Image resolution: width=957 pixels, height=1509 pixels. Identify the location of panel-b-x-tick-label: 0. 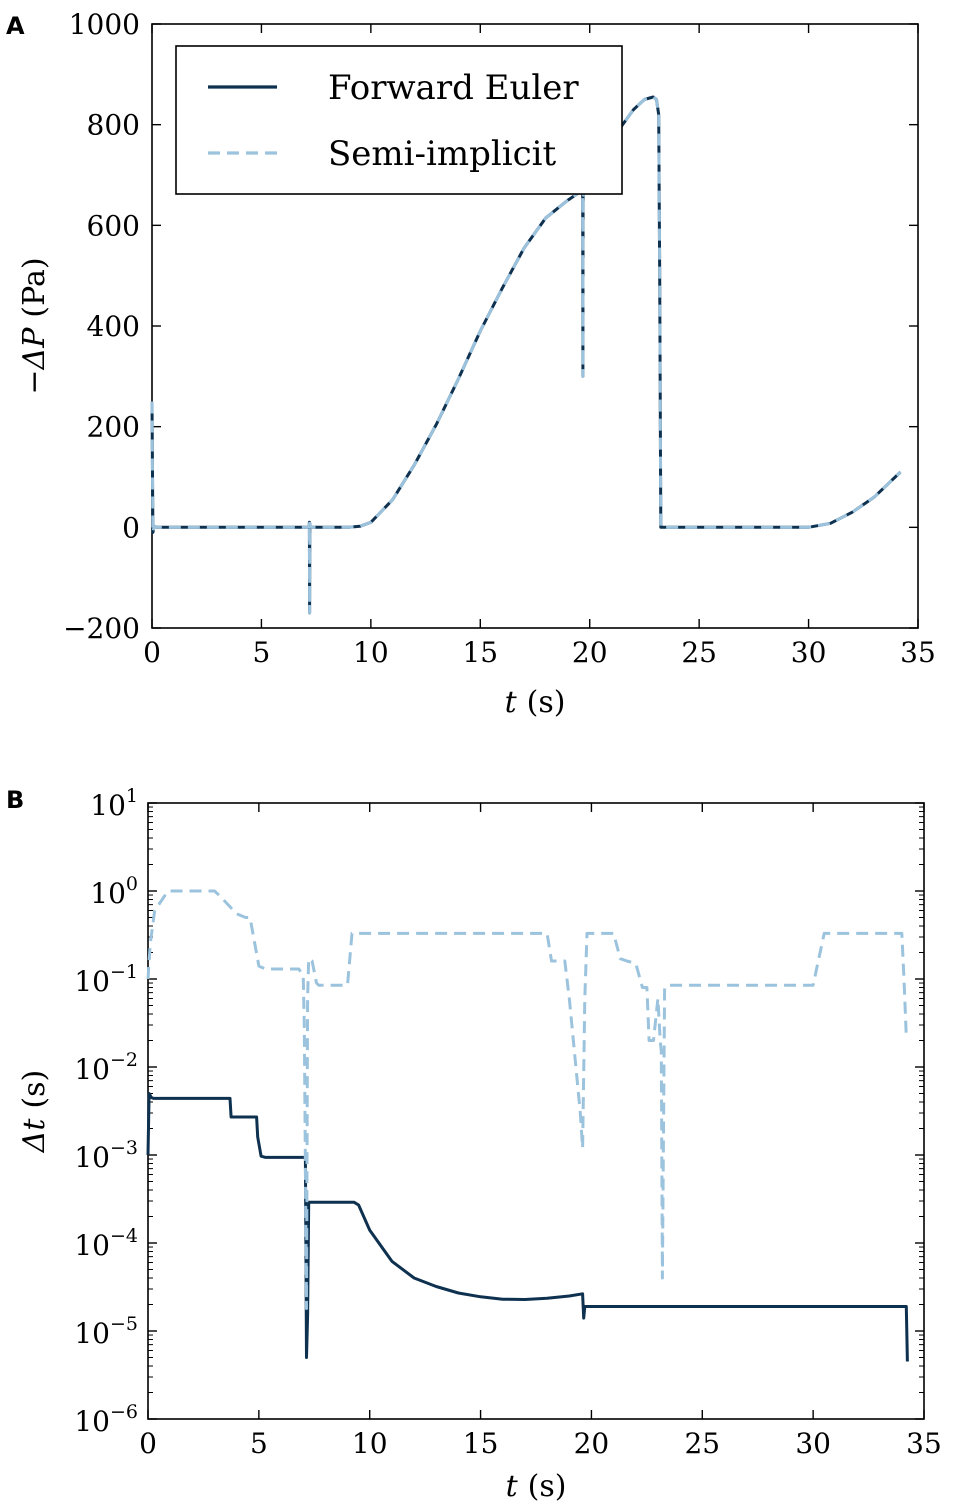
(148, 1443).